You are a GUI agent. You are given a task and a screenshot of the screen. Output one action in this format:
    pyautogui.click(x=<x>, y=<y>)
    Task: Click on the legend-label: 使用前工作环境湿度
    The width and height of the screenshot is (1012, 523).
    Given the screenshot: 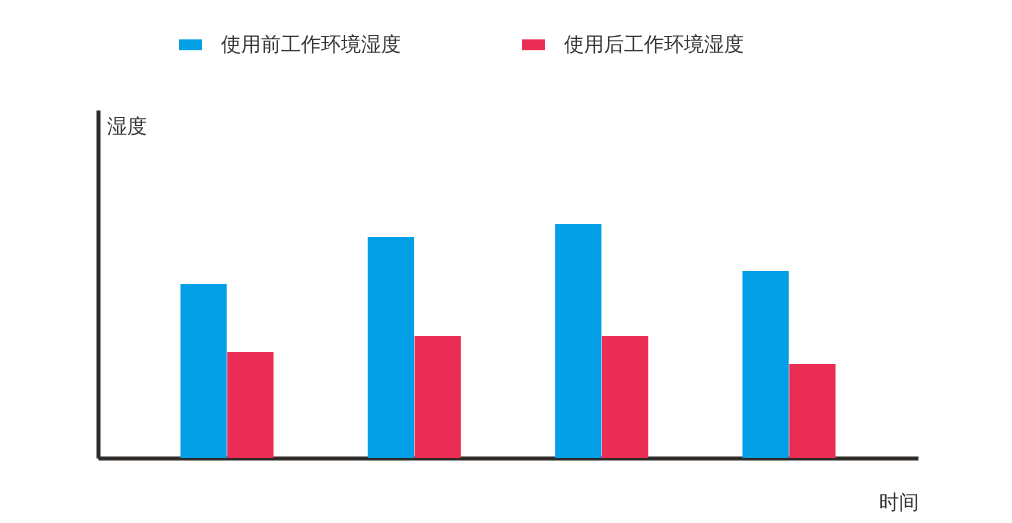 What is the action you would take?
    pyautogui.click(x=311, y=43)
    